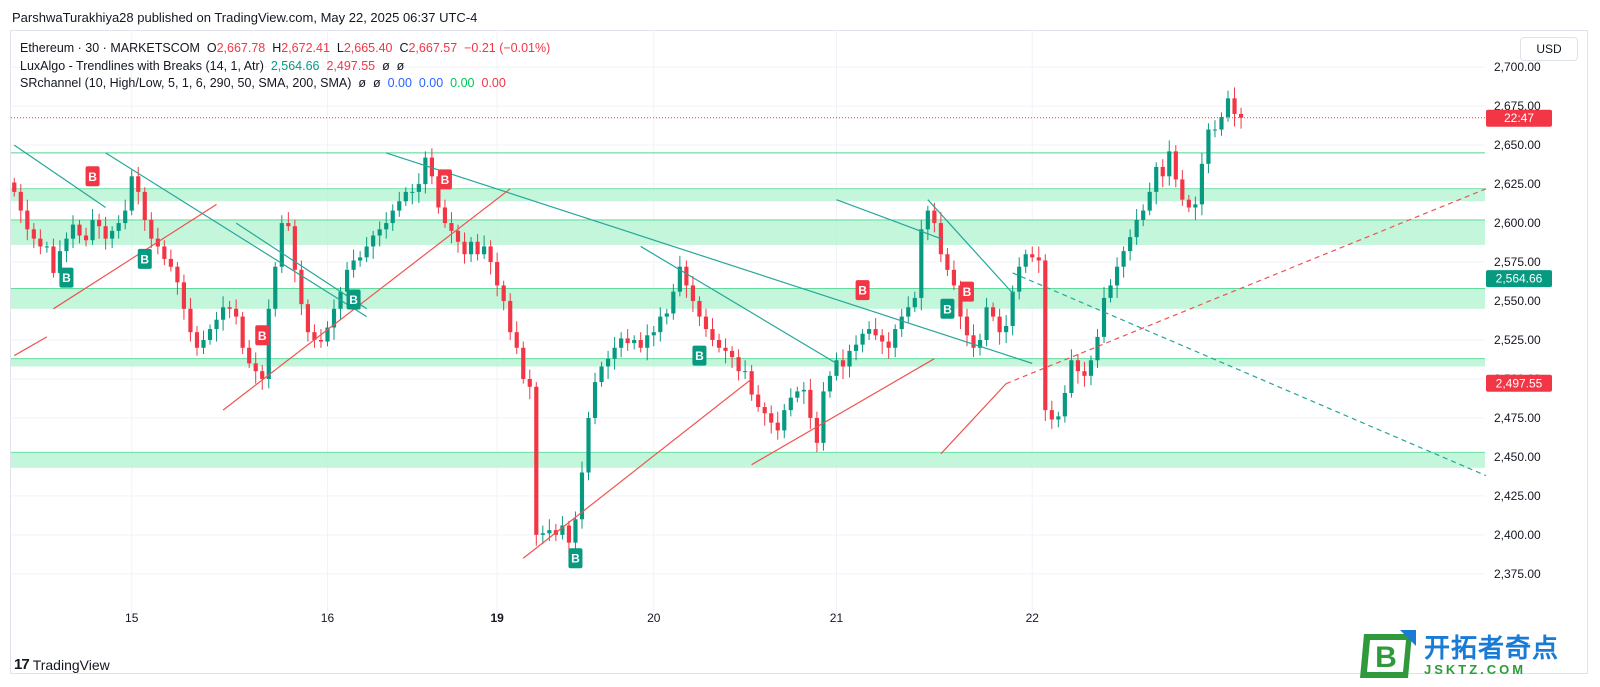  Describe the element at coordinates (376, 83) in the screenshot. I see `indicator2-value-2: ø` at that location.